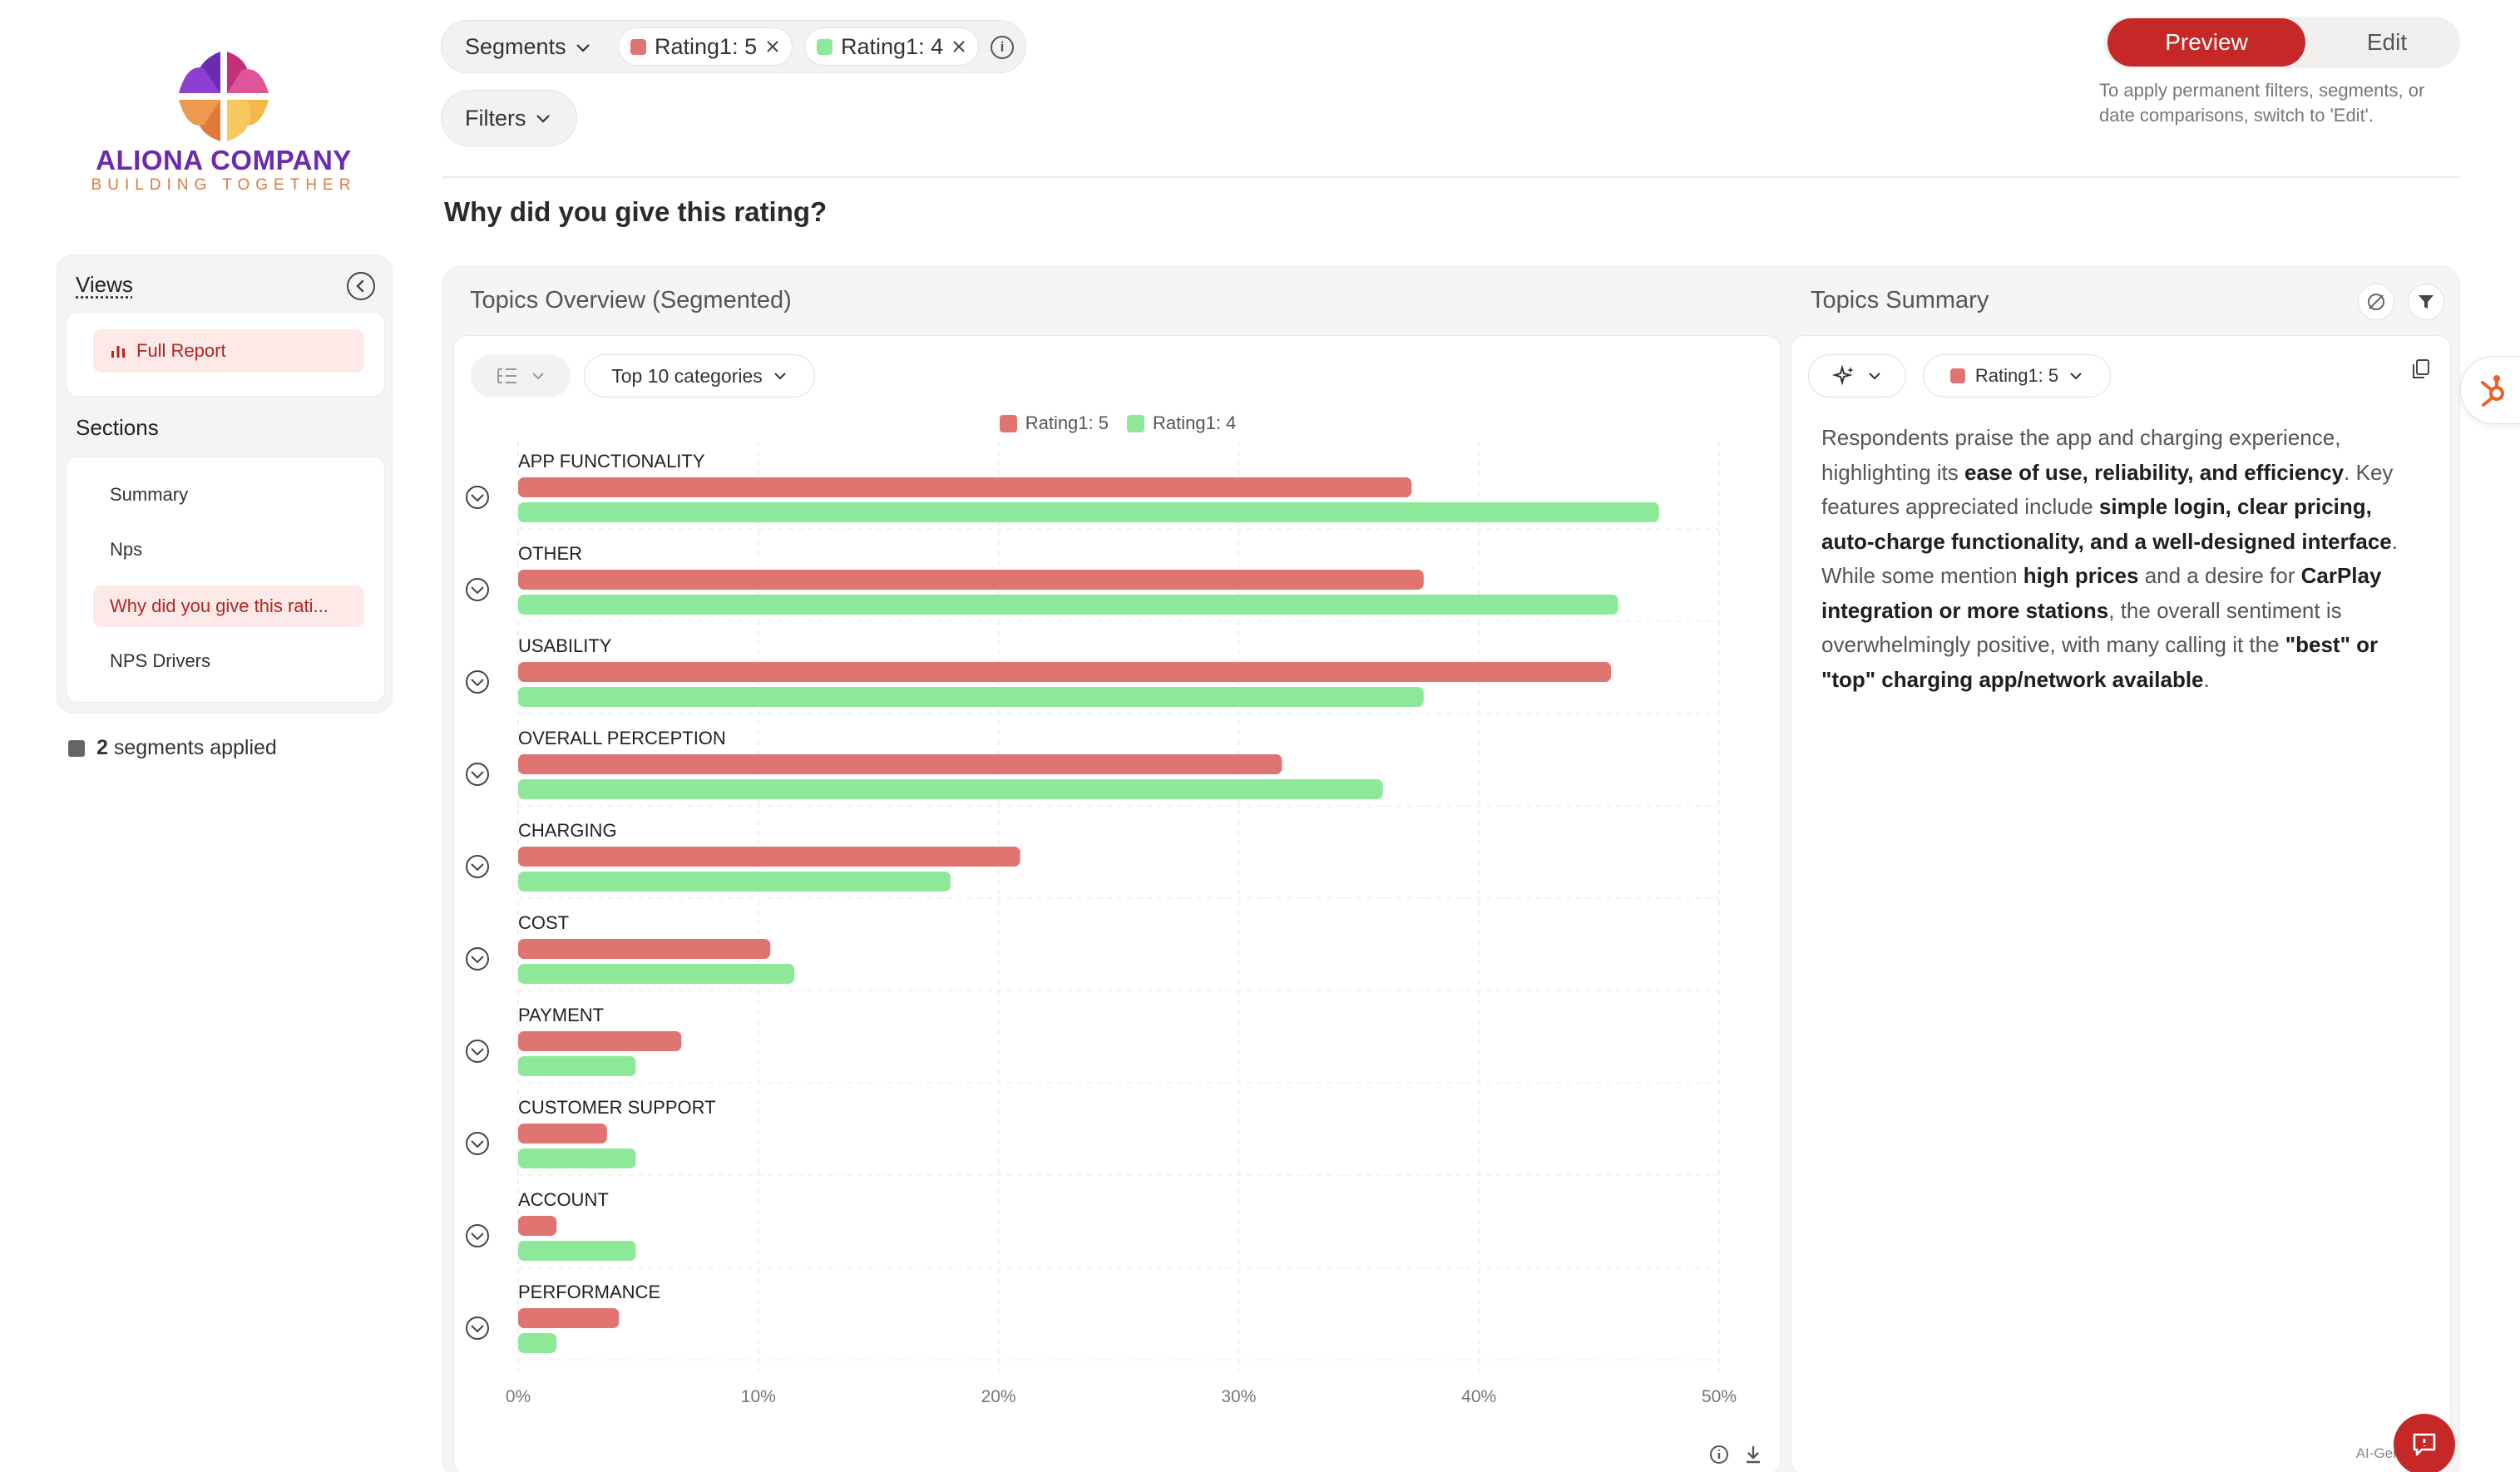  I want to click on chart-view-toggle, so click(521, 376).